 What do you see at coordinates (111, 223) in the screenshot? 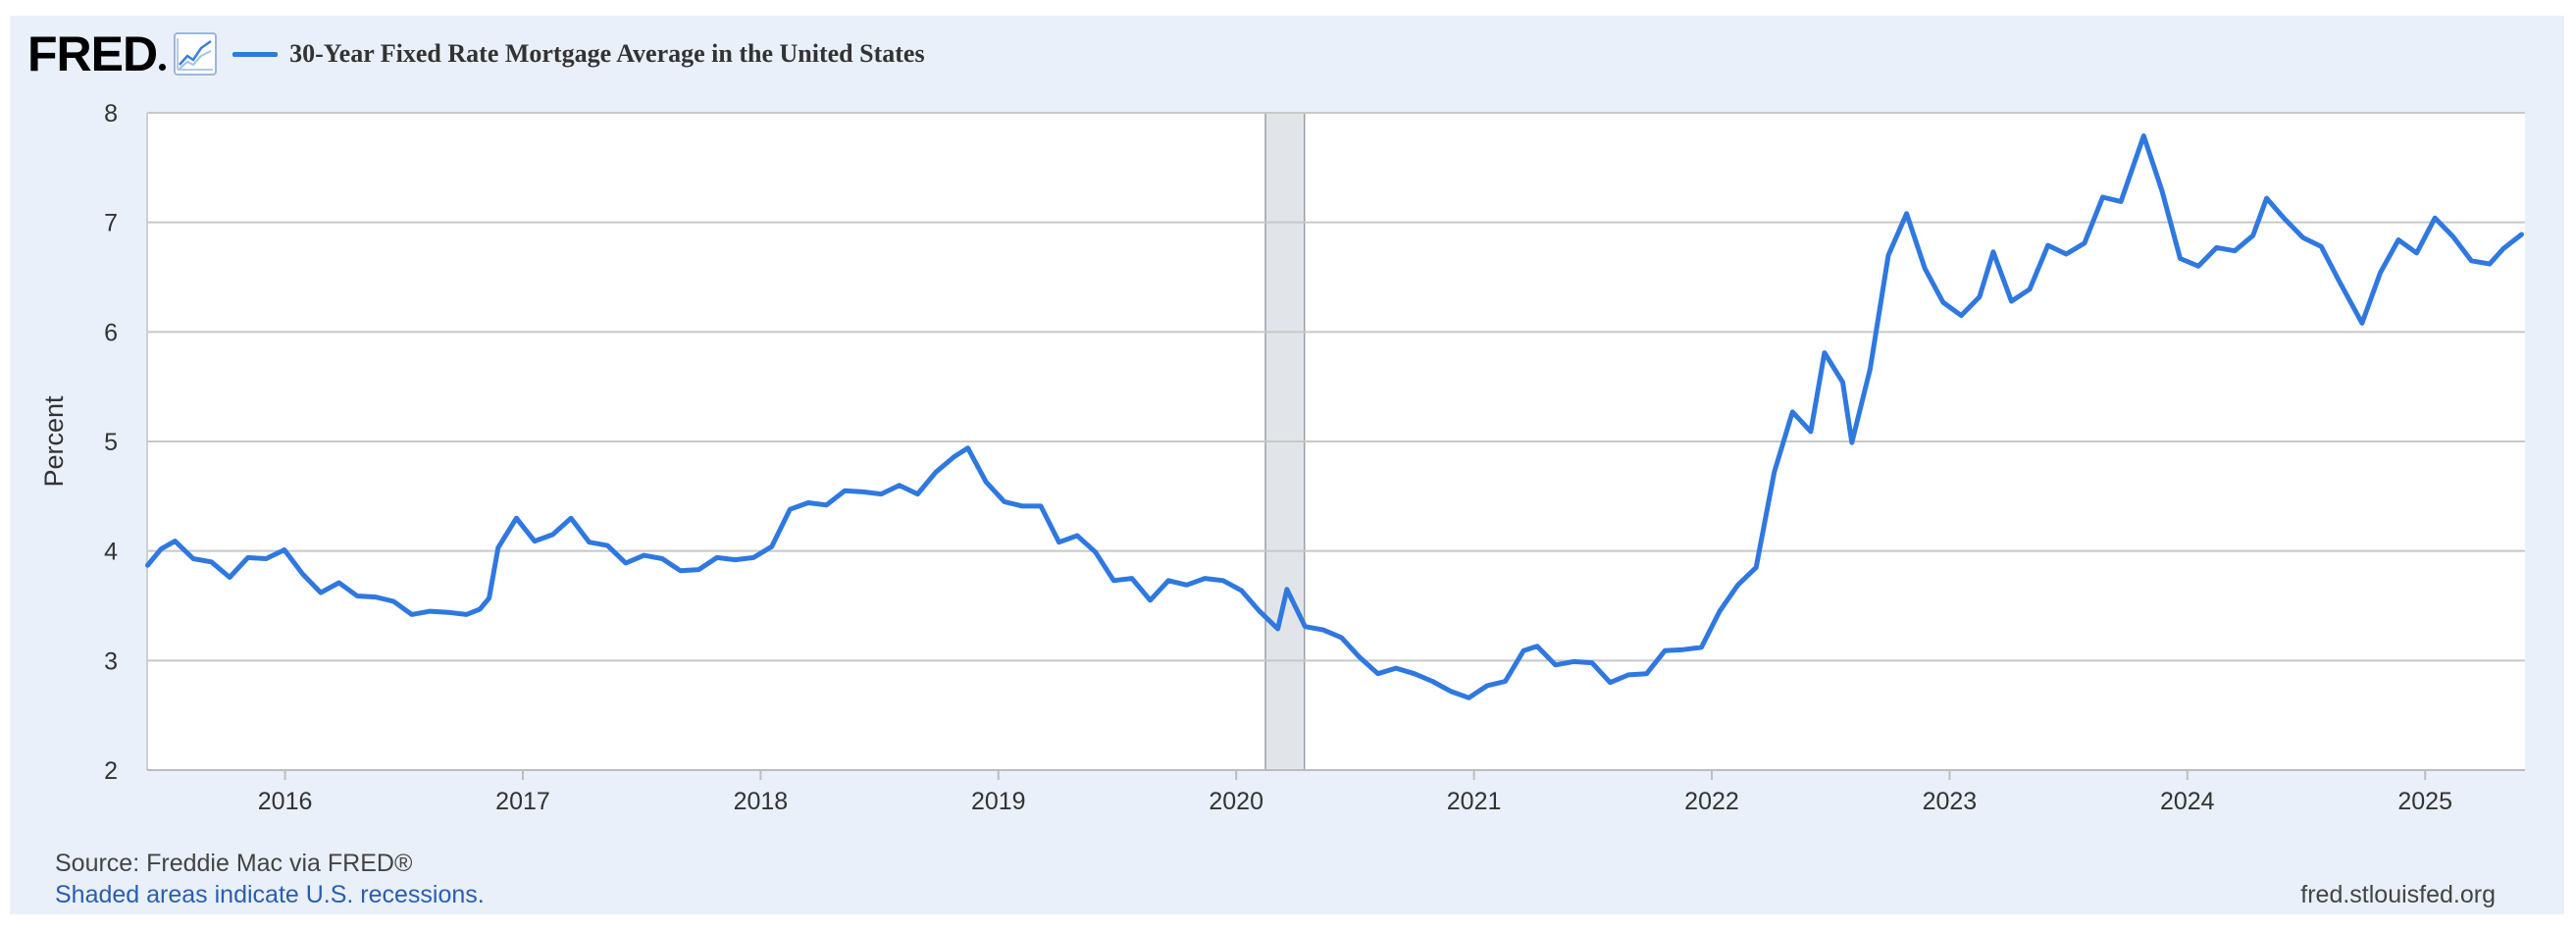
I see `y-tick-label: 7` at bounding box center [111, 223].